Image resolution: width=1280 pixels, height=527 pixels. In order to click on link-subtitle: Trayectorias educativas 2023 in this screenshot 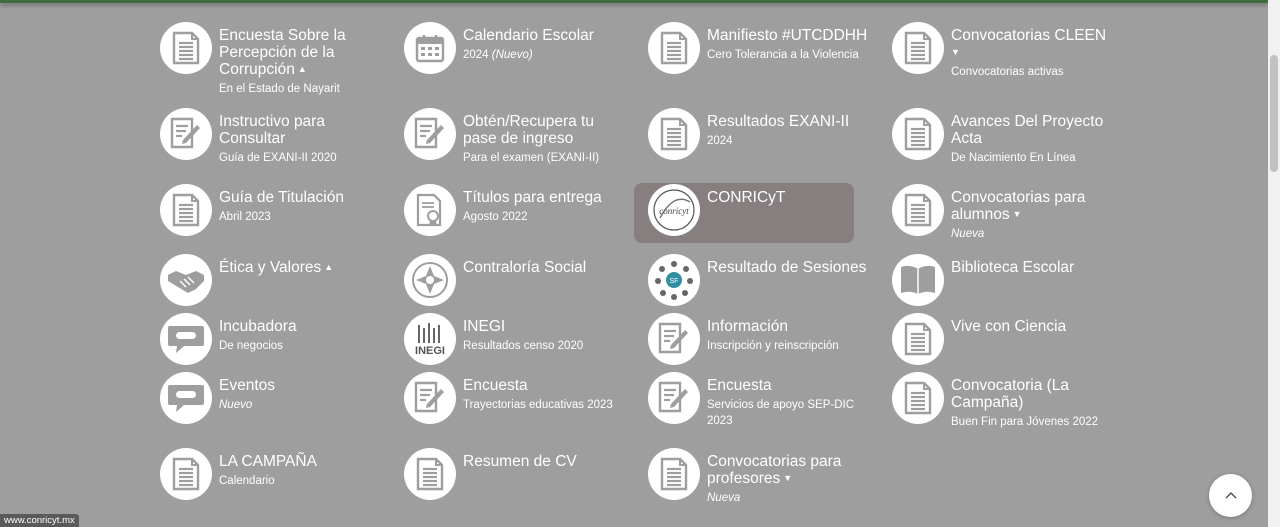, I will do `click(538, 405)`.